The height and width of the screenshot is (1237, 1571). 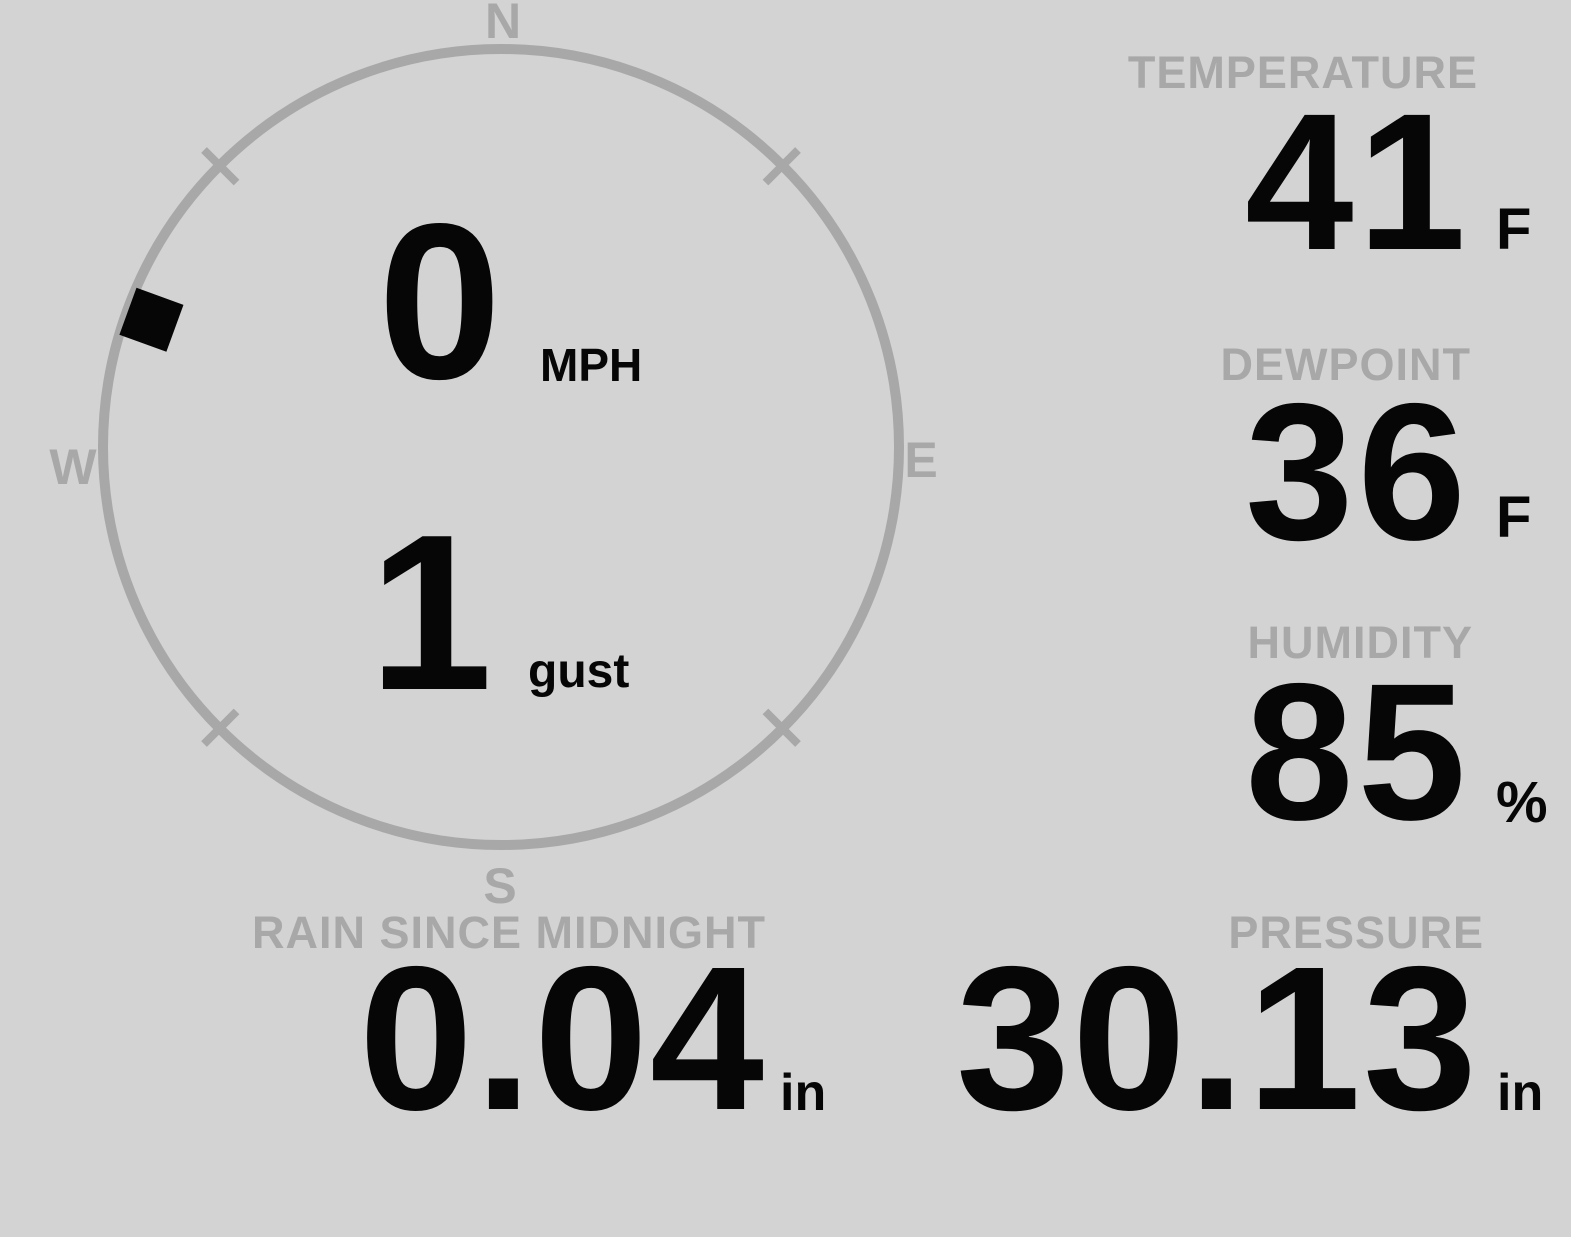 What do you see at coordinates (1357, 182) in the screenshot?
I see `temperature-value: 41` at bounding box center [1357, 182].